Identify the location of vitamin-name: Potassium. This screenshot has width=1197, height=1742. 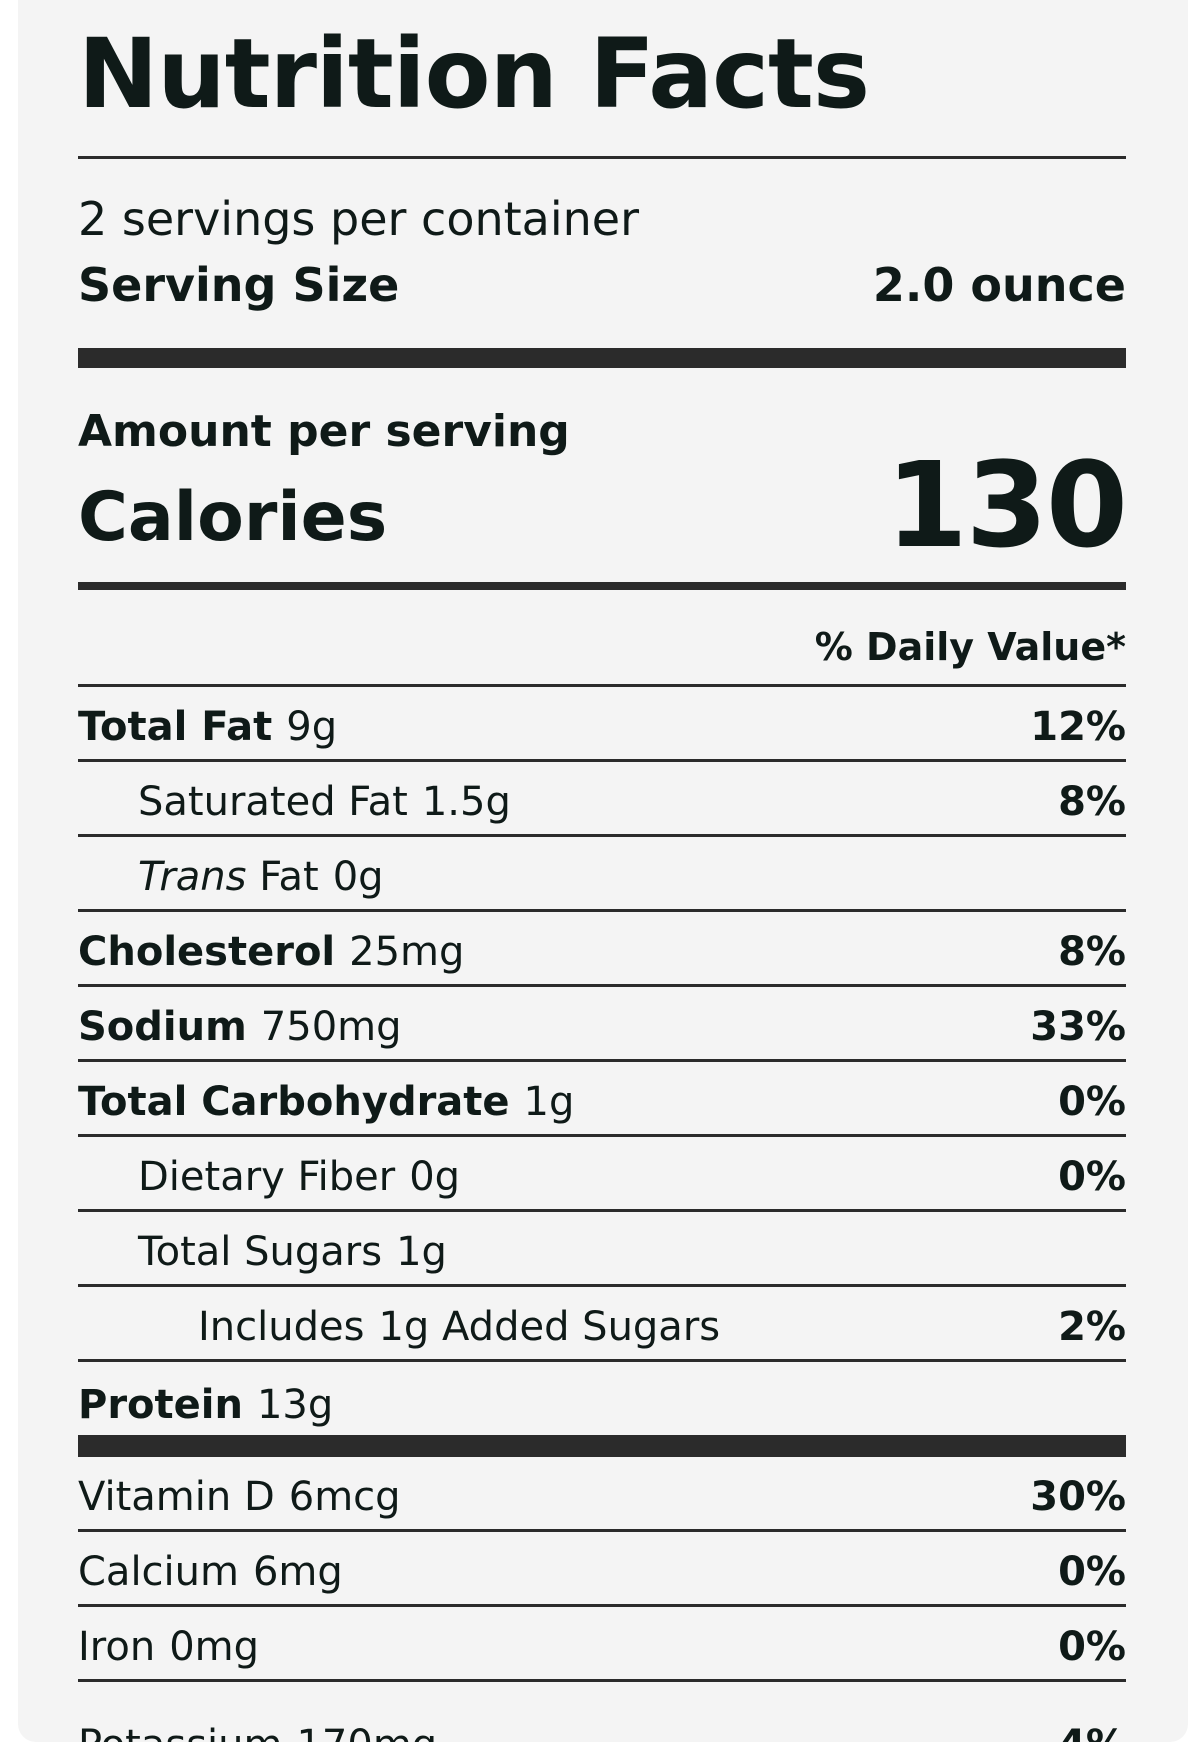
(180, 1732).